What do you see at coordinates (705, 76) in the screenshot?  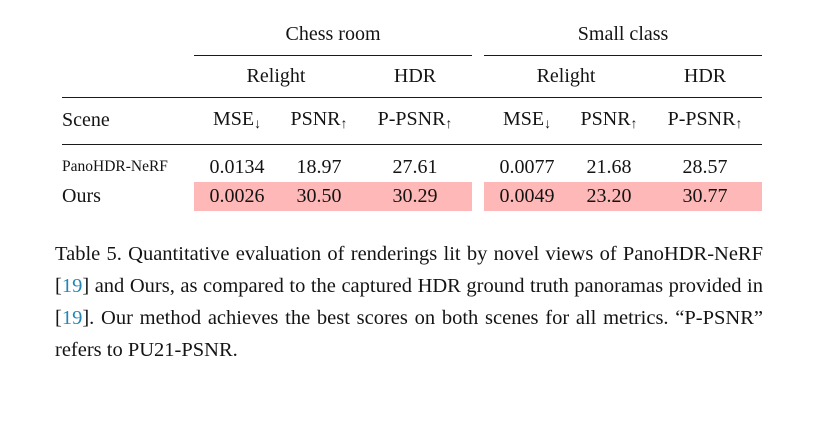 I see `sub-header-hdr-small: HDR` at bounding box center [705, 76].